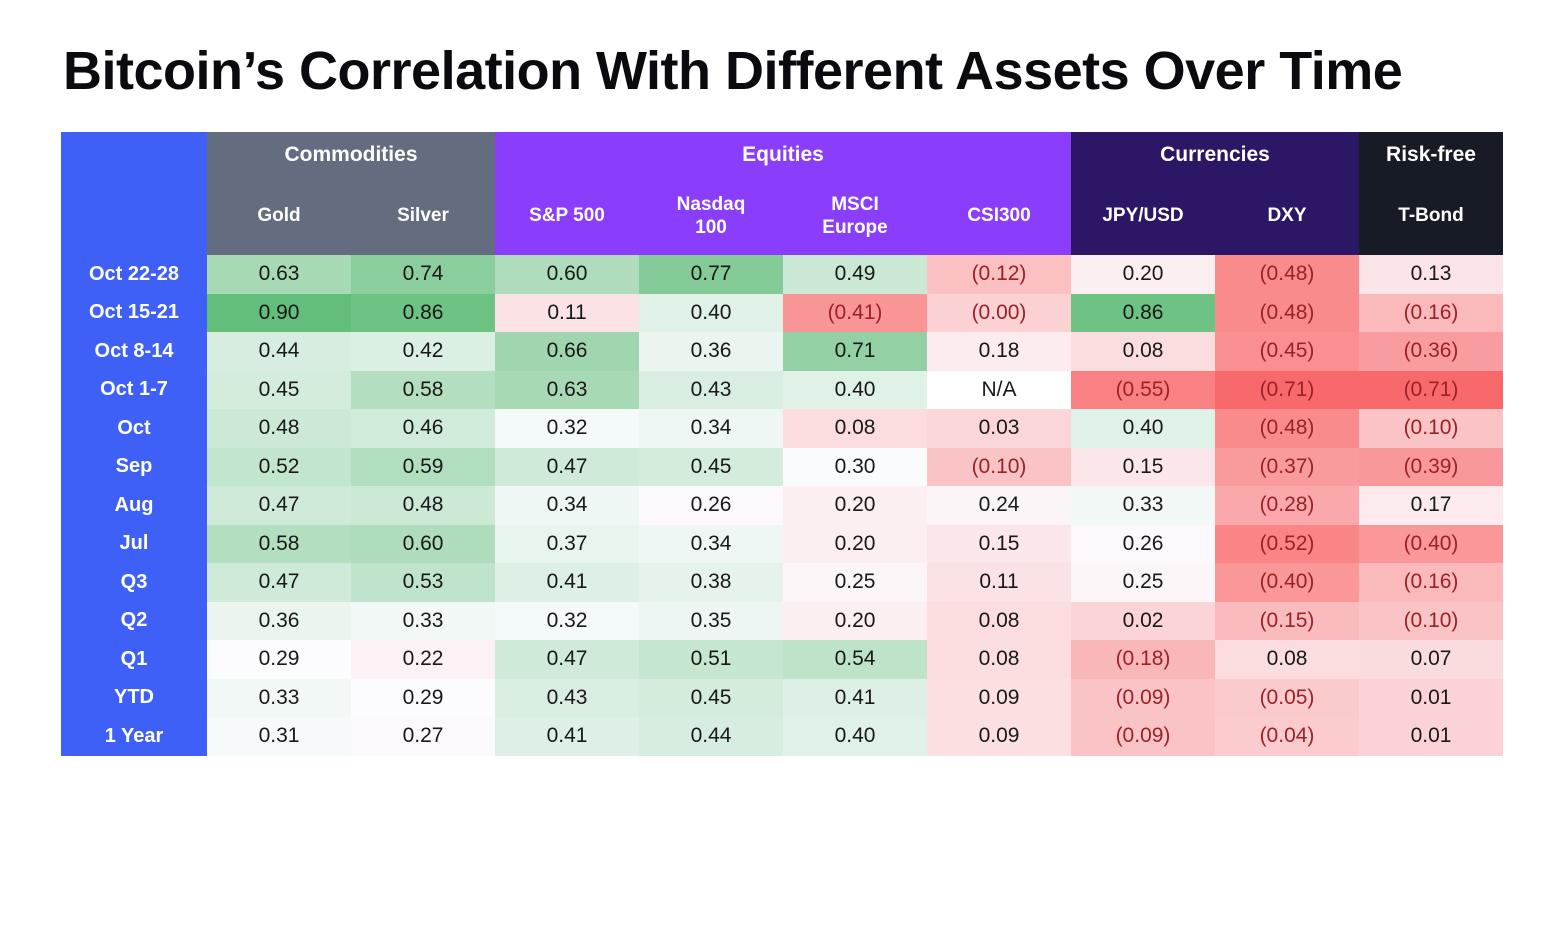  I want to click on correlation-cell: 0.31, so click(279, 736).